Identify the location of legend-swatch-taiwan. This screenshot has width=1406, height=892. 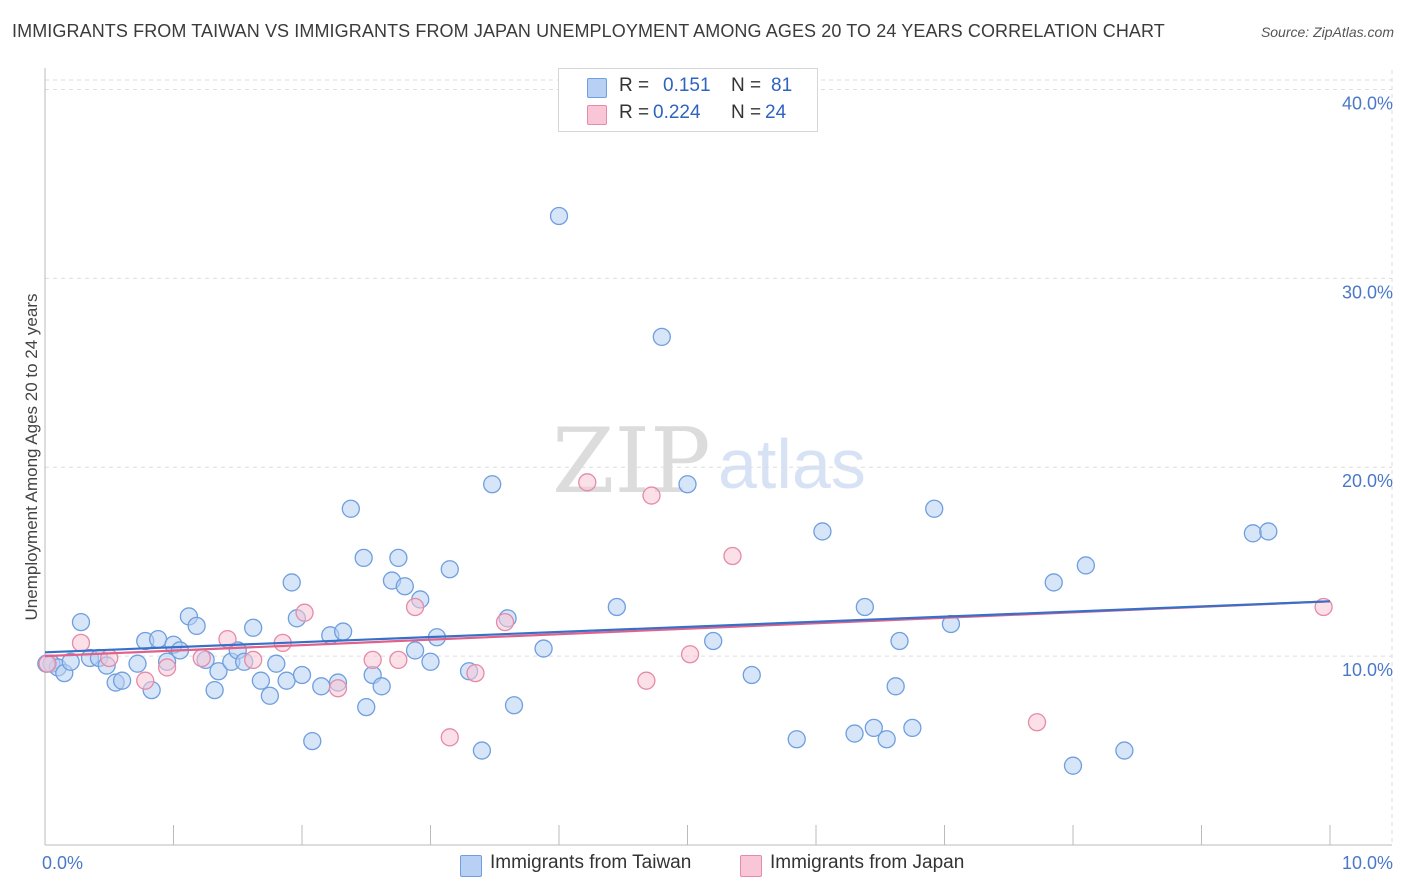
(597, 88).